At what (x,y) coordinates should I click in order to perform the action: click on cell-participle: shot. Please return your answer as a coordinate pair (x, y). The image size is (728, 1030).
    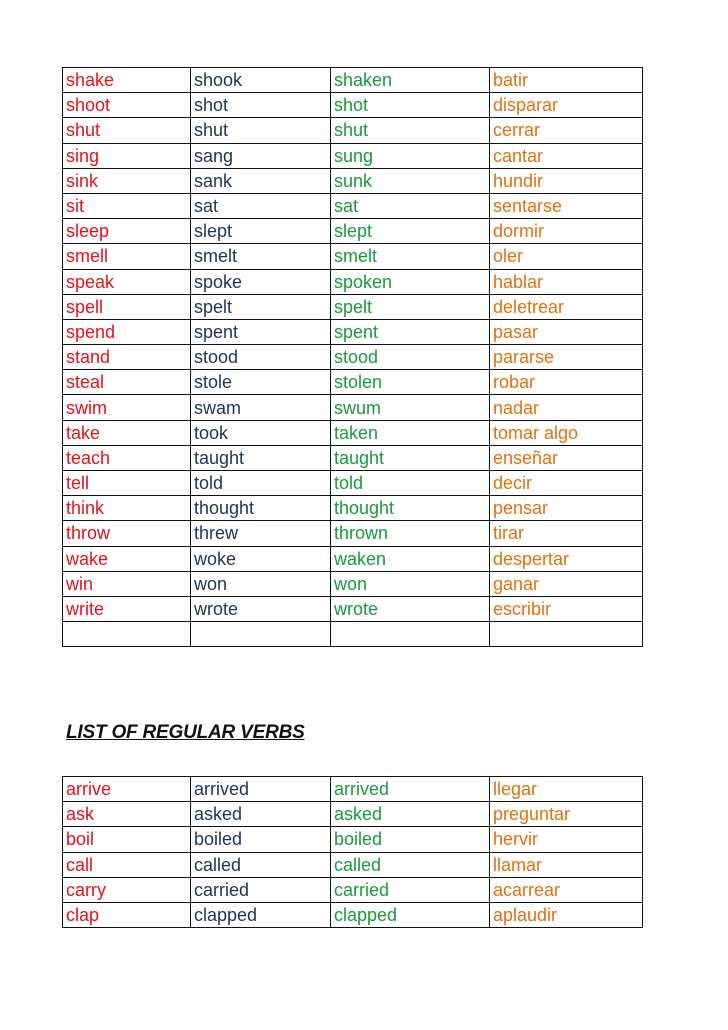
    Looking at the image, I should click on (410, 105).